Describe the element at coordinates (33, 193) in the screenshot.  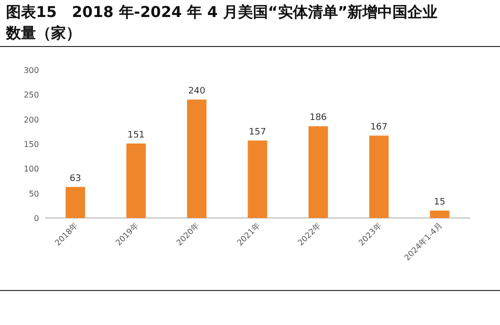
I see `y-tick-label: 50` at that location.